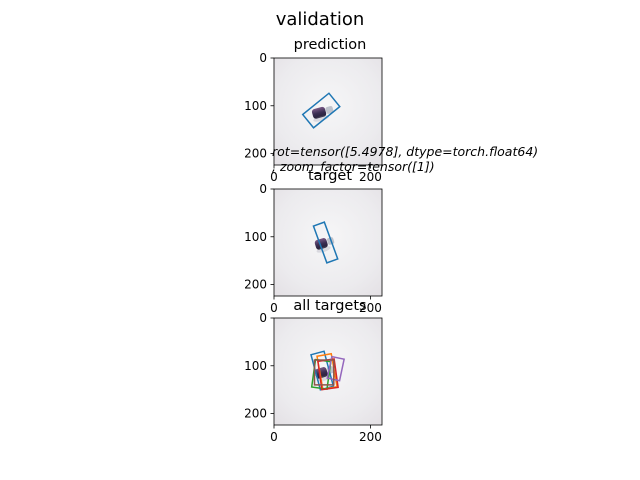  I want to click on subplot-title: prediction, so click(330, 45).